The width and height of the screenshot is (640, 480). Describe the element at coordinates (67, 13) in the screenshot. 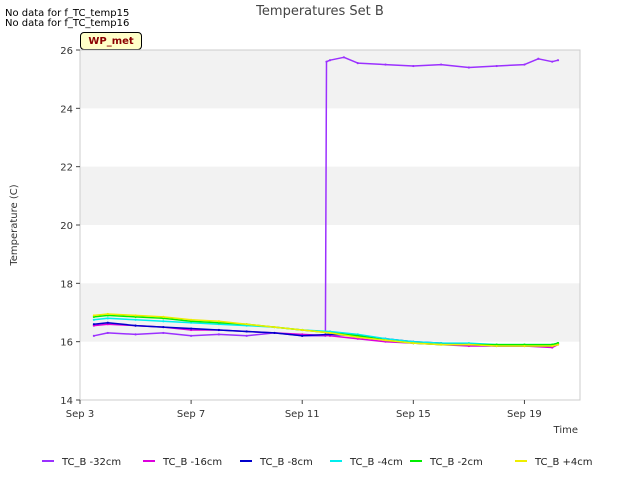

I see `no-data-note-1: No data for f_TC_temp15` at that location.